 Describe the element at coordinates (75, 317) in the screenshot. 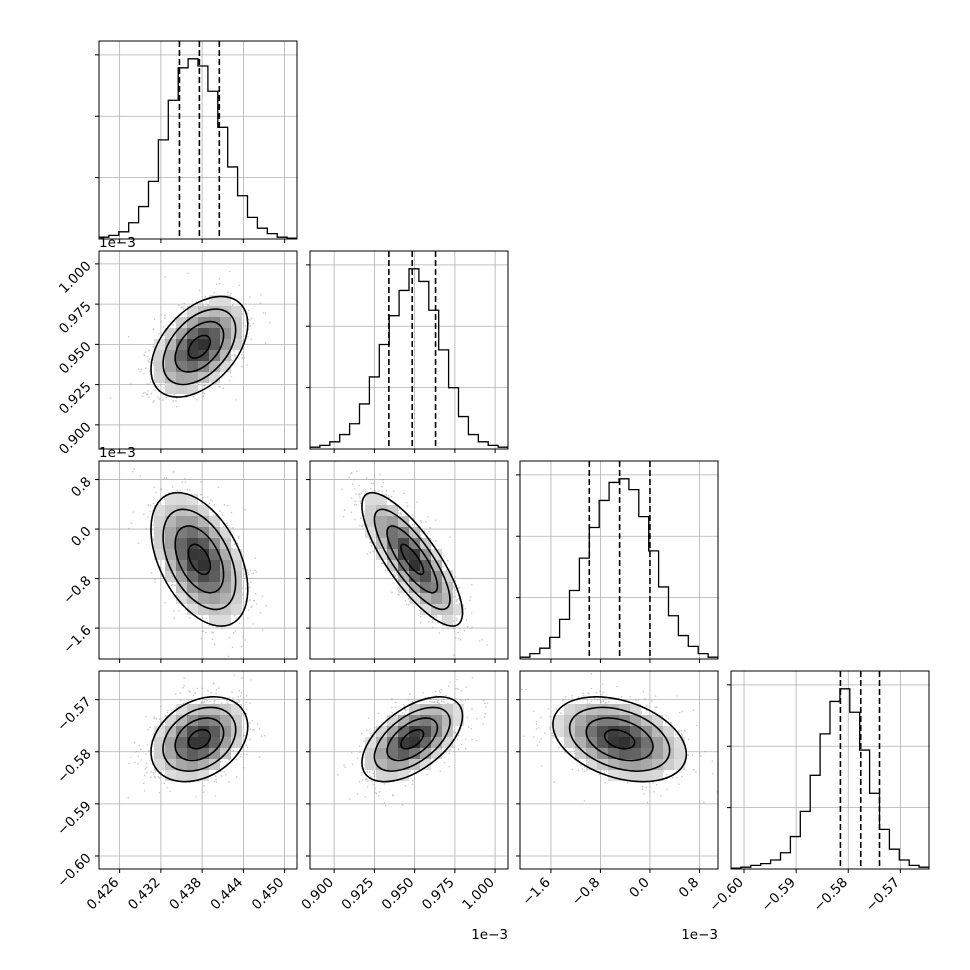

I see `y-tick-label: 0.975` at that location.